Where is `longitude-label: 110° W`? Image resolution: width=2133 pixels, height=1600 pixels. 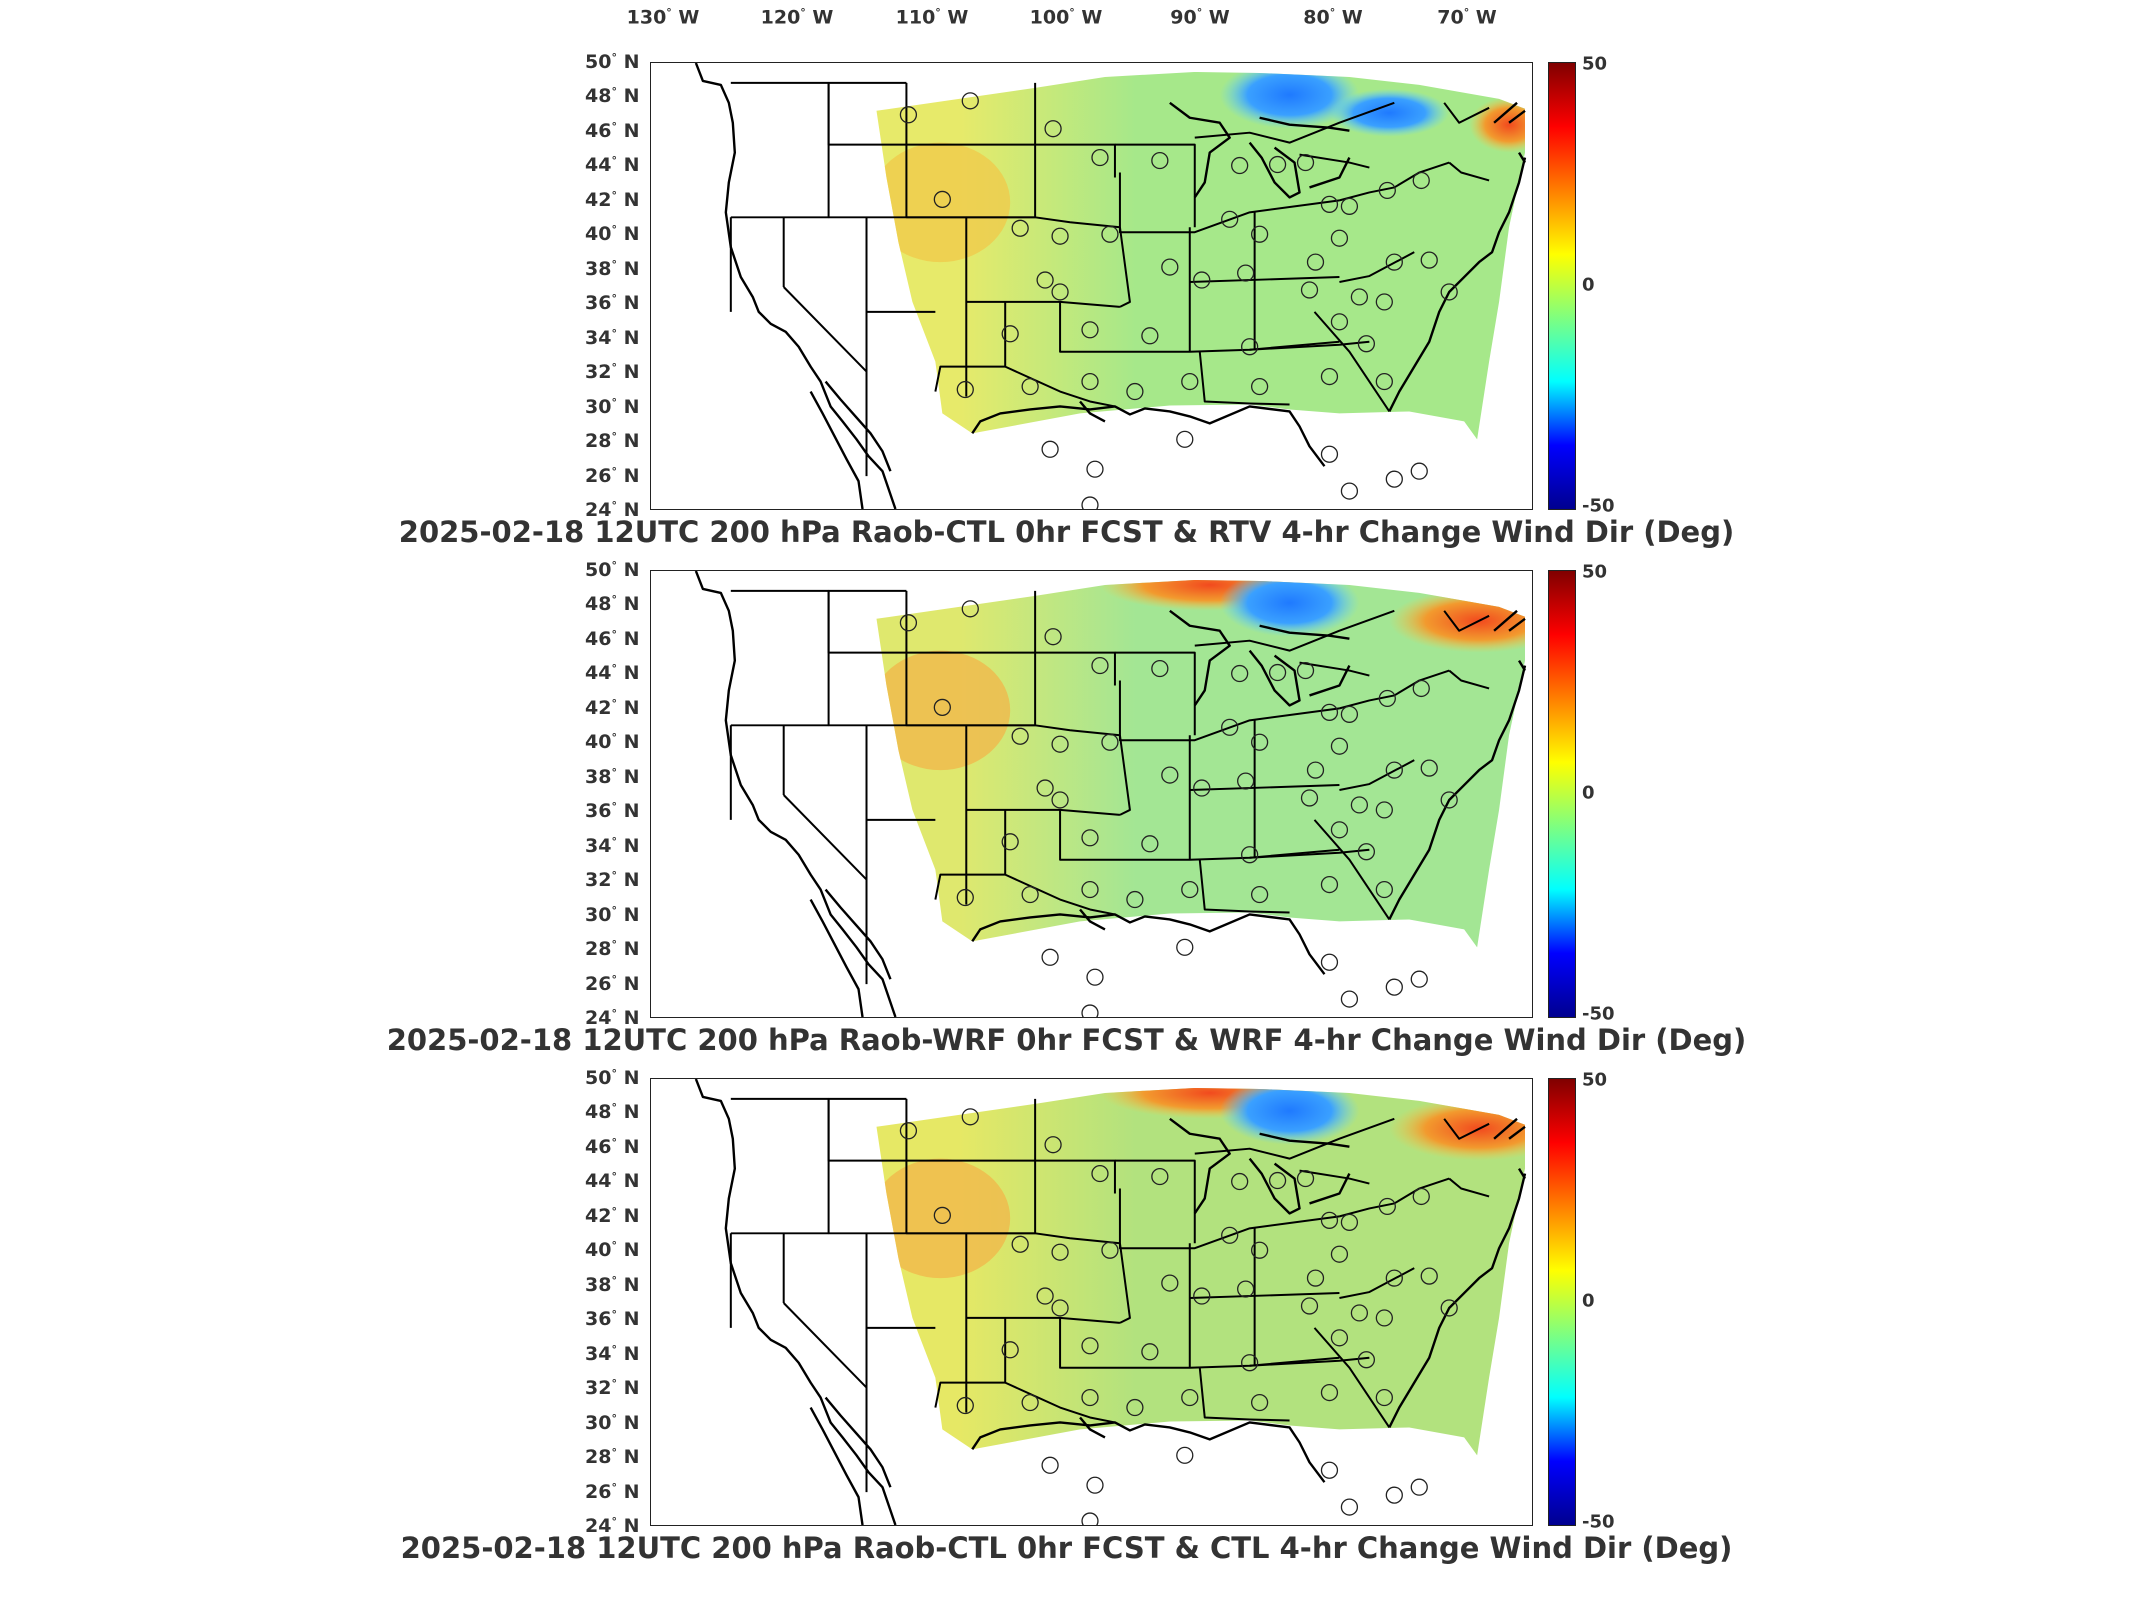
longitude-label: 110° W is located at coordinates (932, 17).